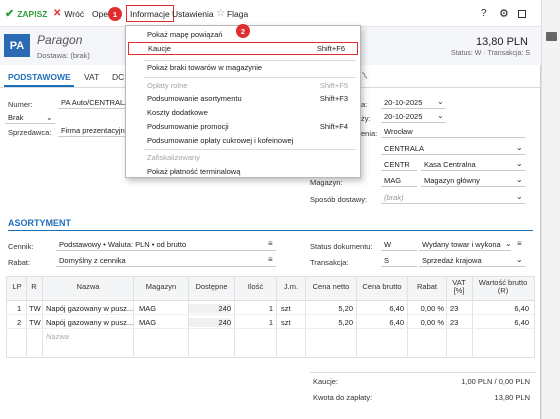 The width and height of the screenshot is (560, 419). I want to click on menu-item-extra-costs: Koszty dodatkowe, so click(177, 112).